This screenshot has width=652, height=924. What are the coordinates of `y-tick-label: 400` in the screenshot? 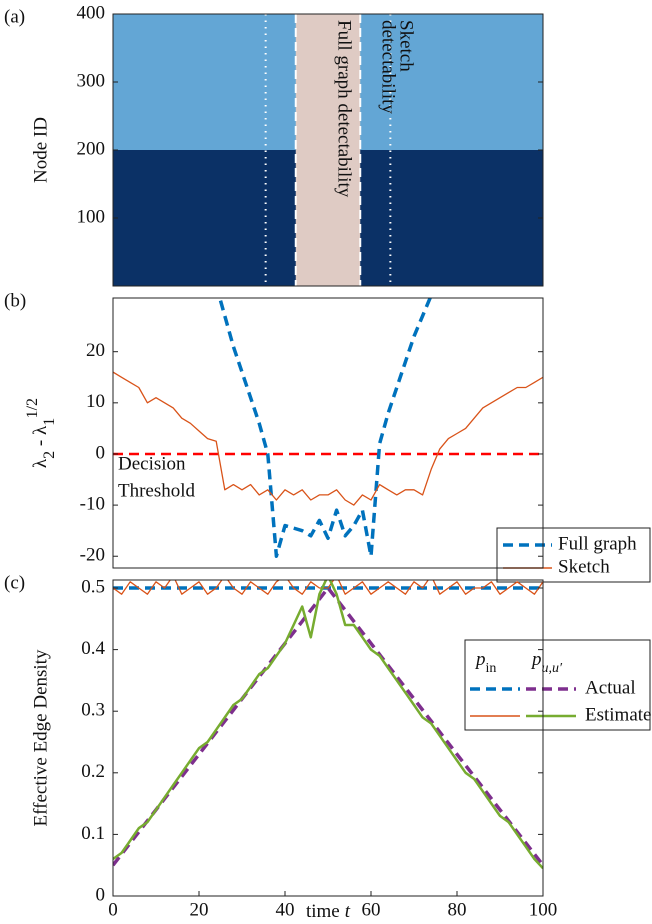 It's located at (91, 12).